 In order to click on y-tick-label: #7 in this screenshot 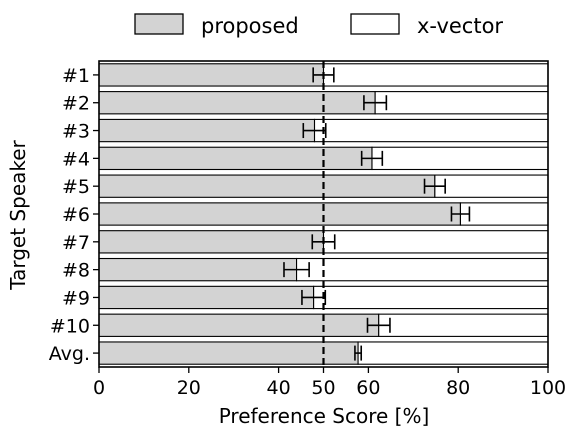, I will do `click(76, 243)`.